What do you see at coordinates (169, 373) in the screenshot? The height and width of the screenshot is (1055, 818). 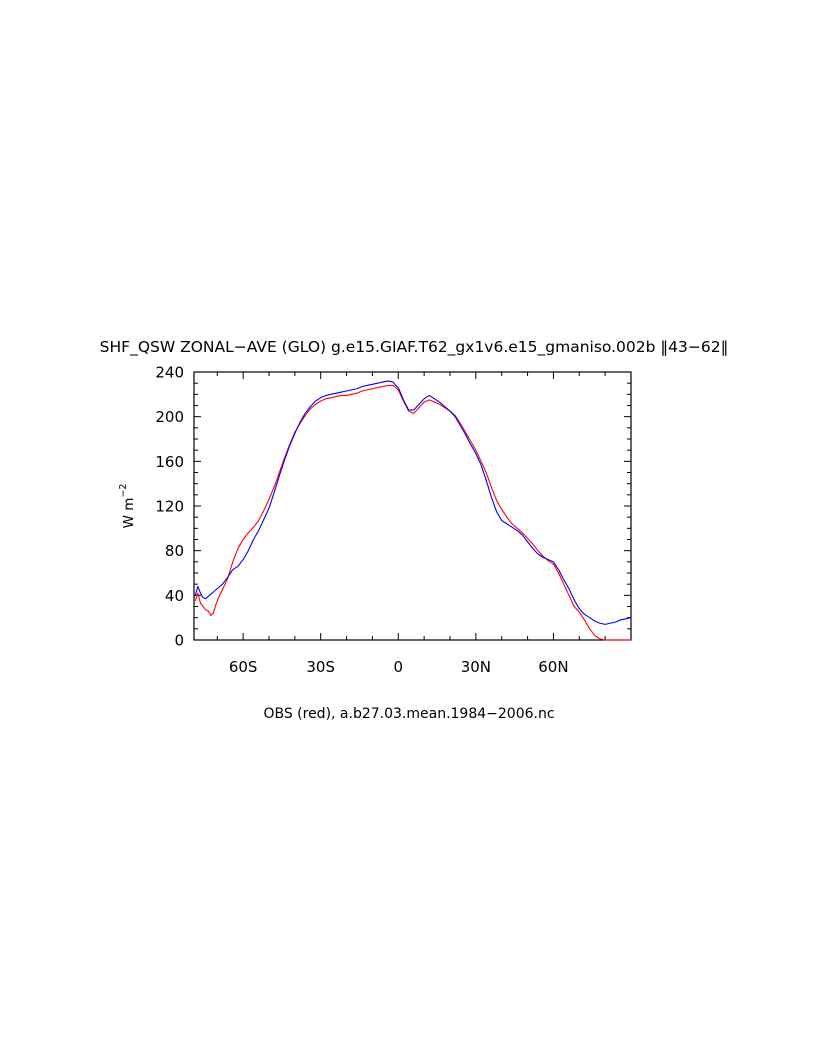 I see `y-tick-label: 240` at bounding box center [169, 373].